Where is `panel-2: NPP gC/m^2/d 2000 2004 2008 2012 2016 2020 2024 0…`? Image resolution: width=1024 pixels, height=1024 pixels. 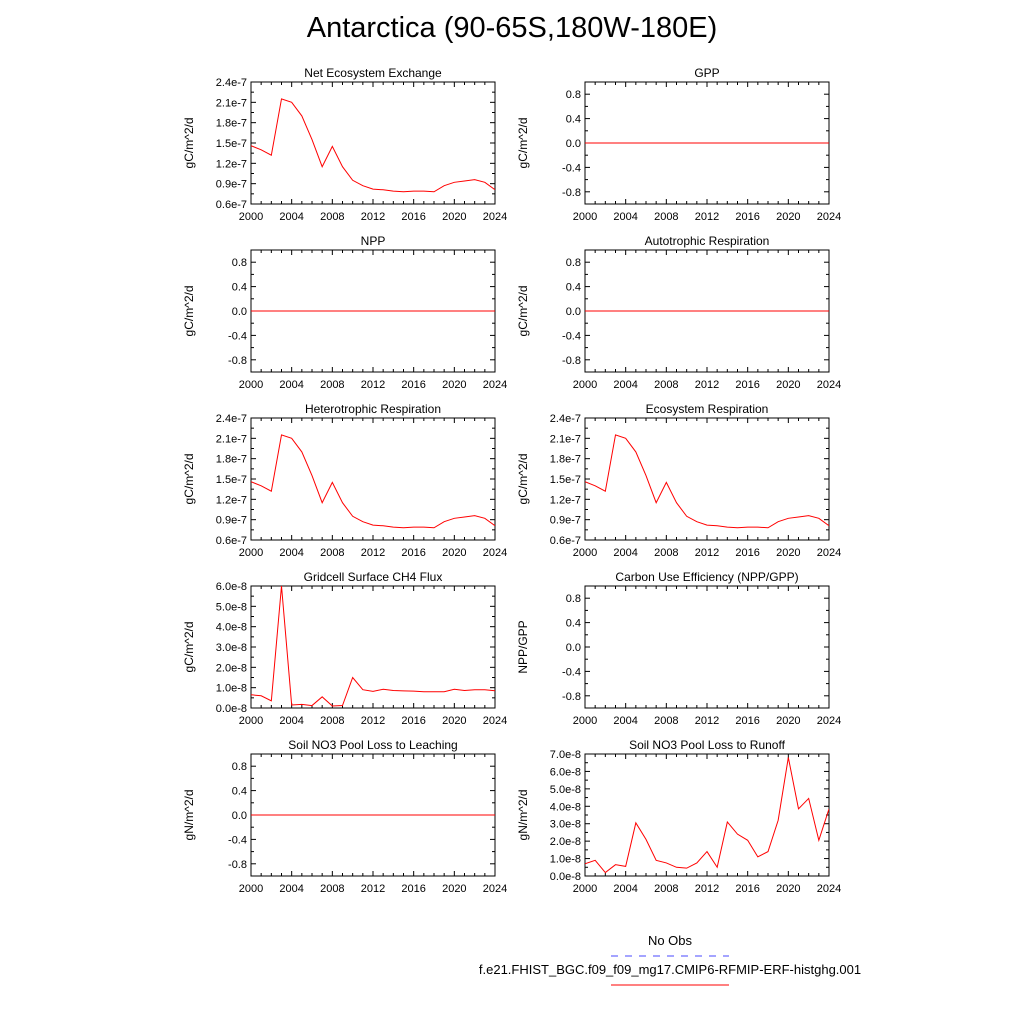
panel-2: NPP gC/m^2/d 2000 2004 2008 2012 2016 2020 2024 0… is located at coordinates (344, 312).